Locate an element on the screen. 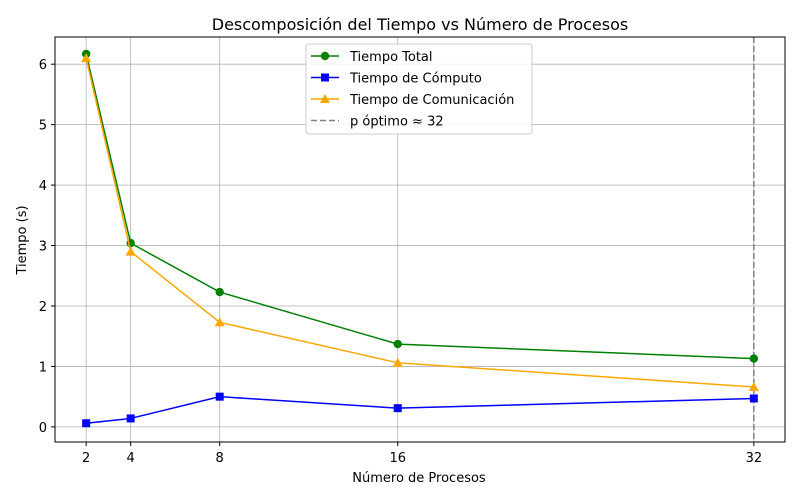  legend-label: Tiempo de Cómputo is located at coordinates (415, 79).